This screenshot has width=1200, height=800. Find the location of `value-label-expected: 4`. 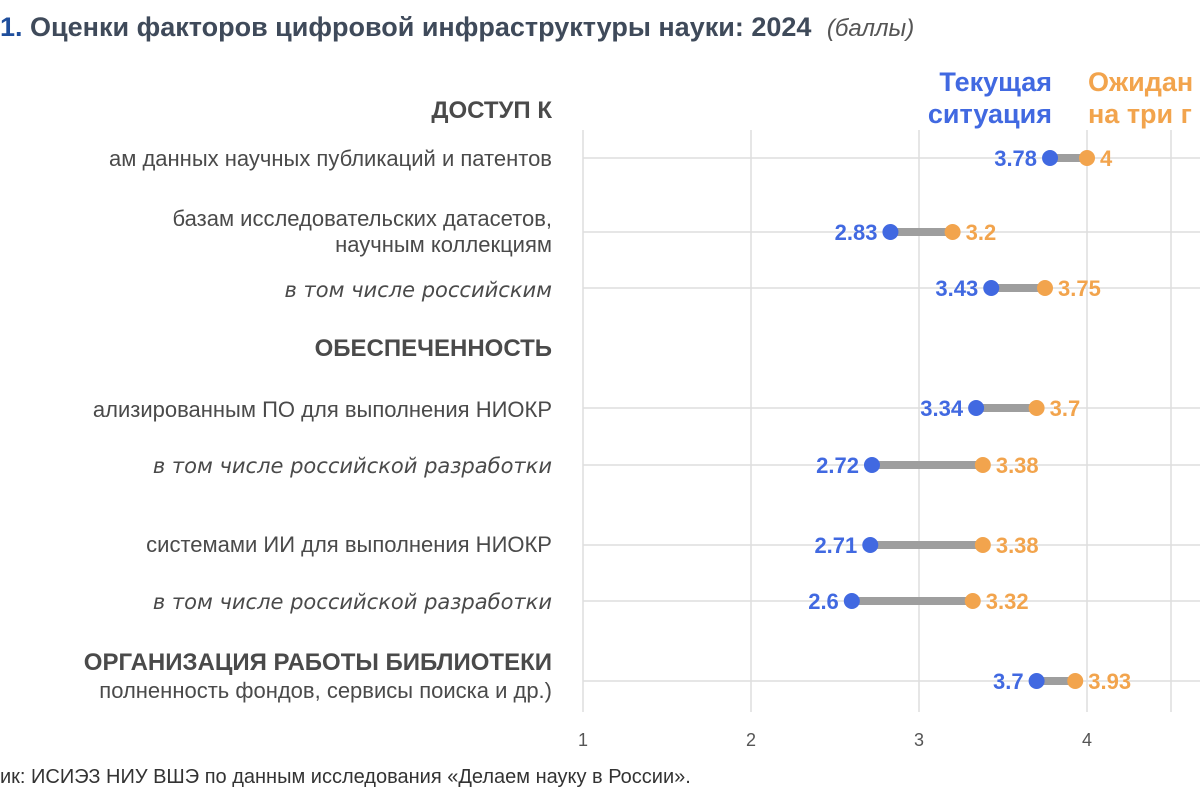

value-label-expected: 4 is located at coordinates (1106, 158).